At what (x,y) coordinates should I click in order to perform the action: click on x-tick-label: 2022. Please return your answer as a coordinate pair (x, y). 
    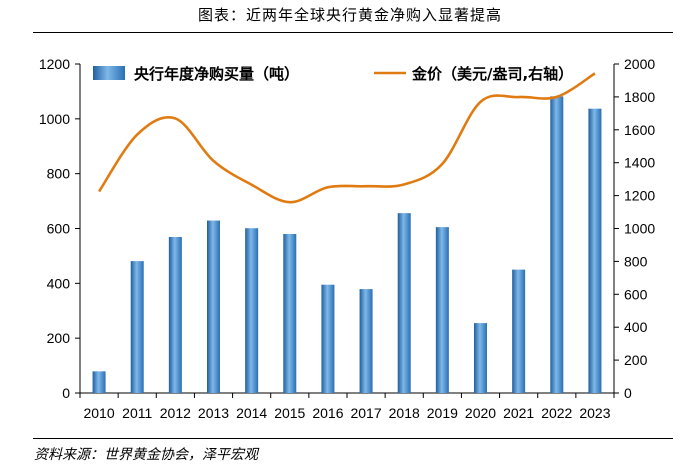
    Looking at the image, I should click on (556, 413).